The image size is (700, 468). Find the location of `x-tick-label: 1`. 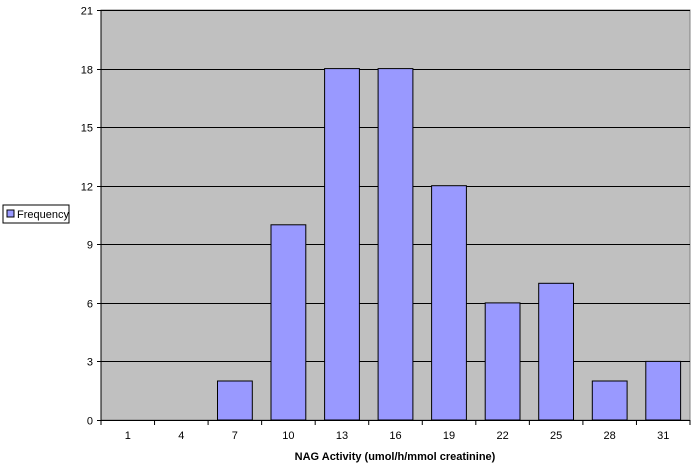

x-tick-label: 1 is located at coordinates (128, 436).